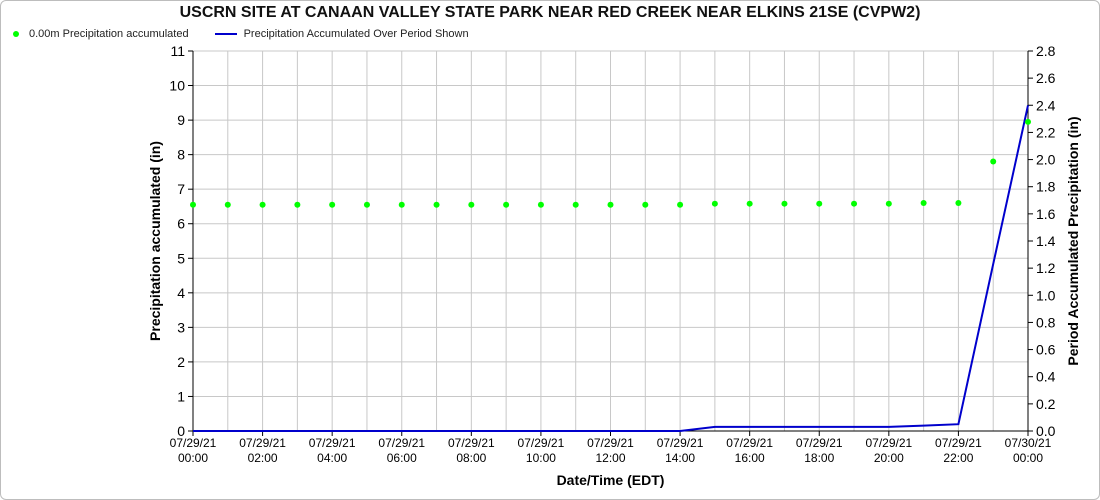 This screenshot has width=1100, height=500. What do you see at coordinates (181, 189) in the screenshot?
I see `left-y-tick-label: 7` at bounding box center [181, 189].